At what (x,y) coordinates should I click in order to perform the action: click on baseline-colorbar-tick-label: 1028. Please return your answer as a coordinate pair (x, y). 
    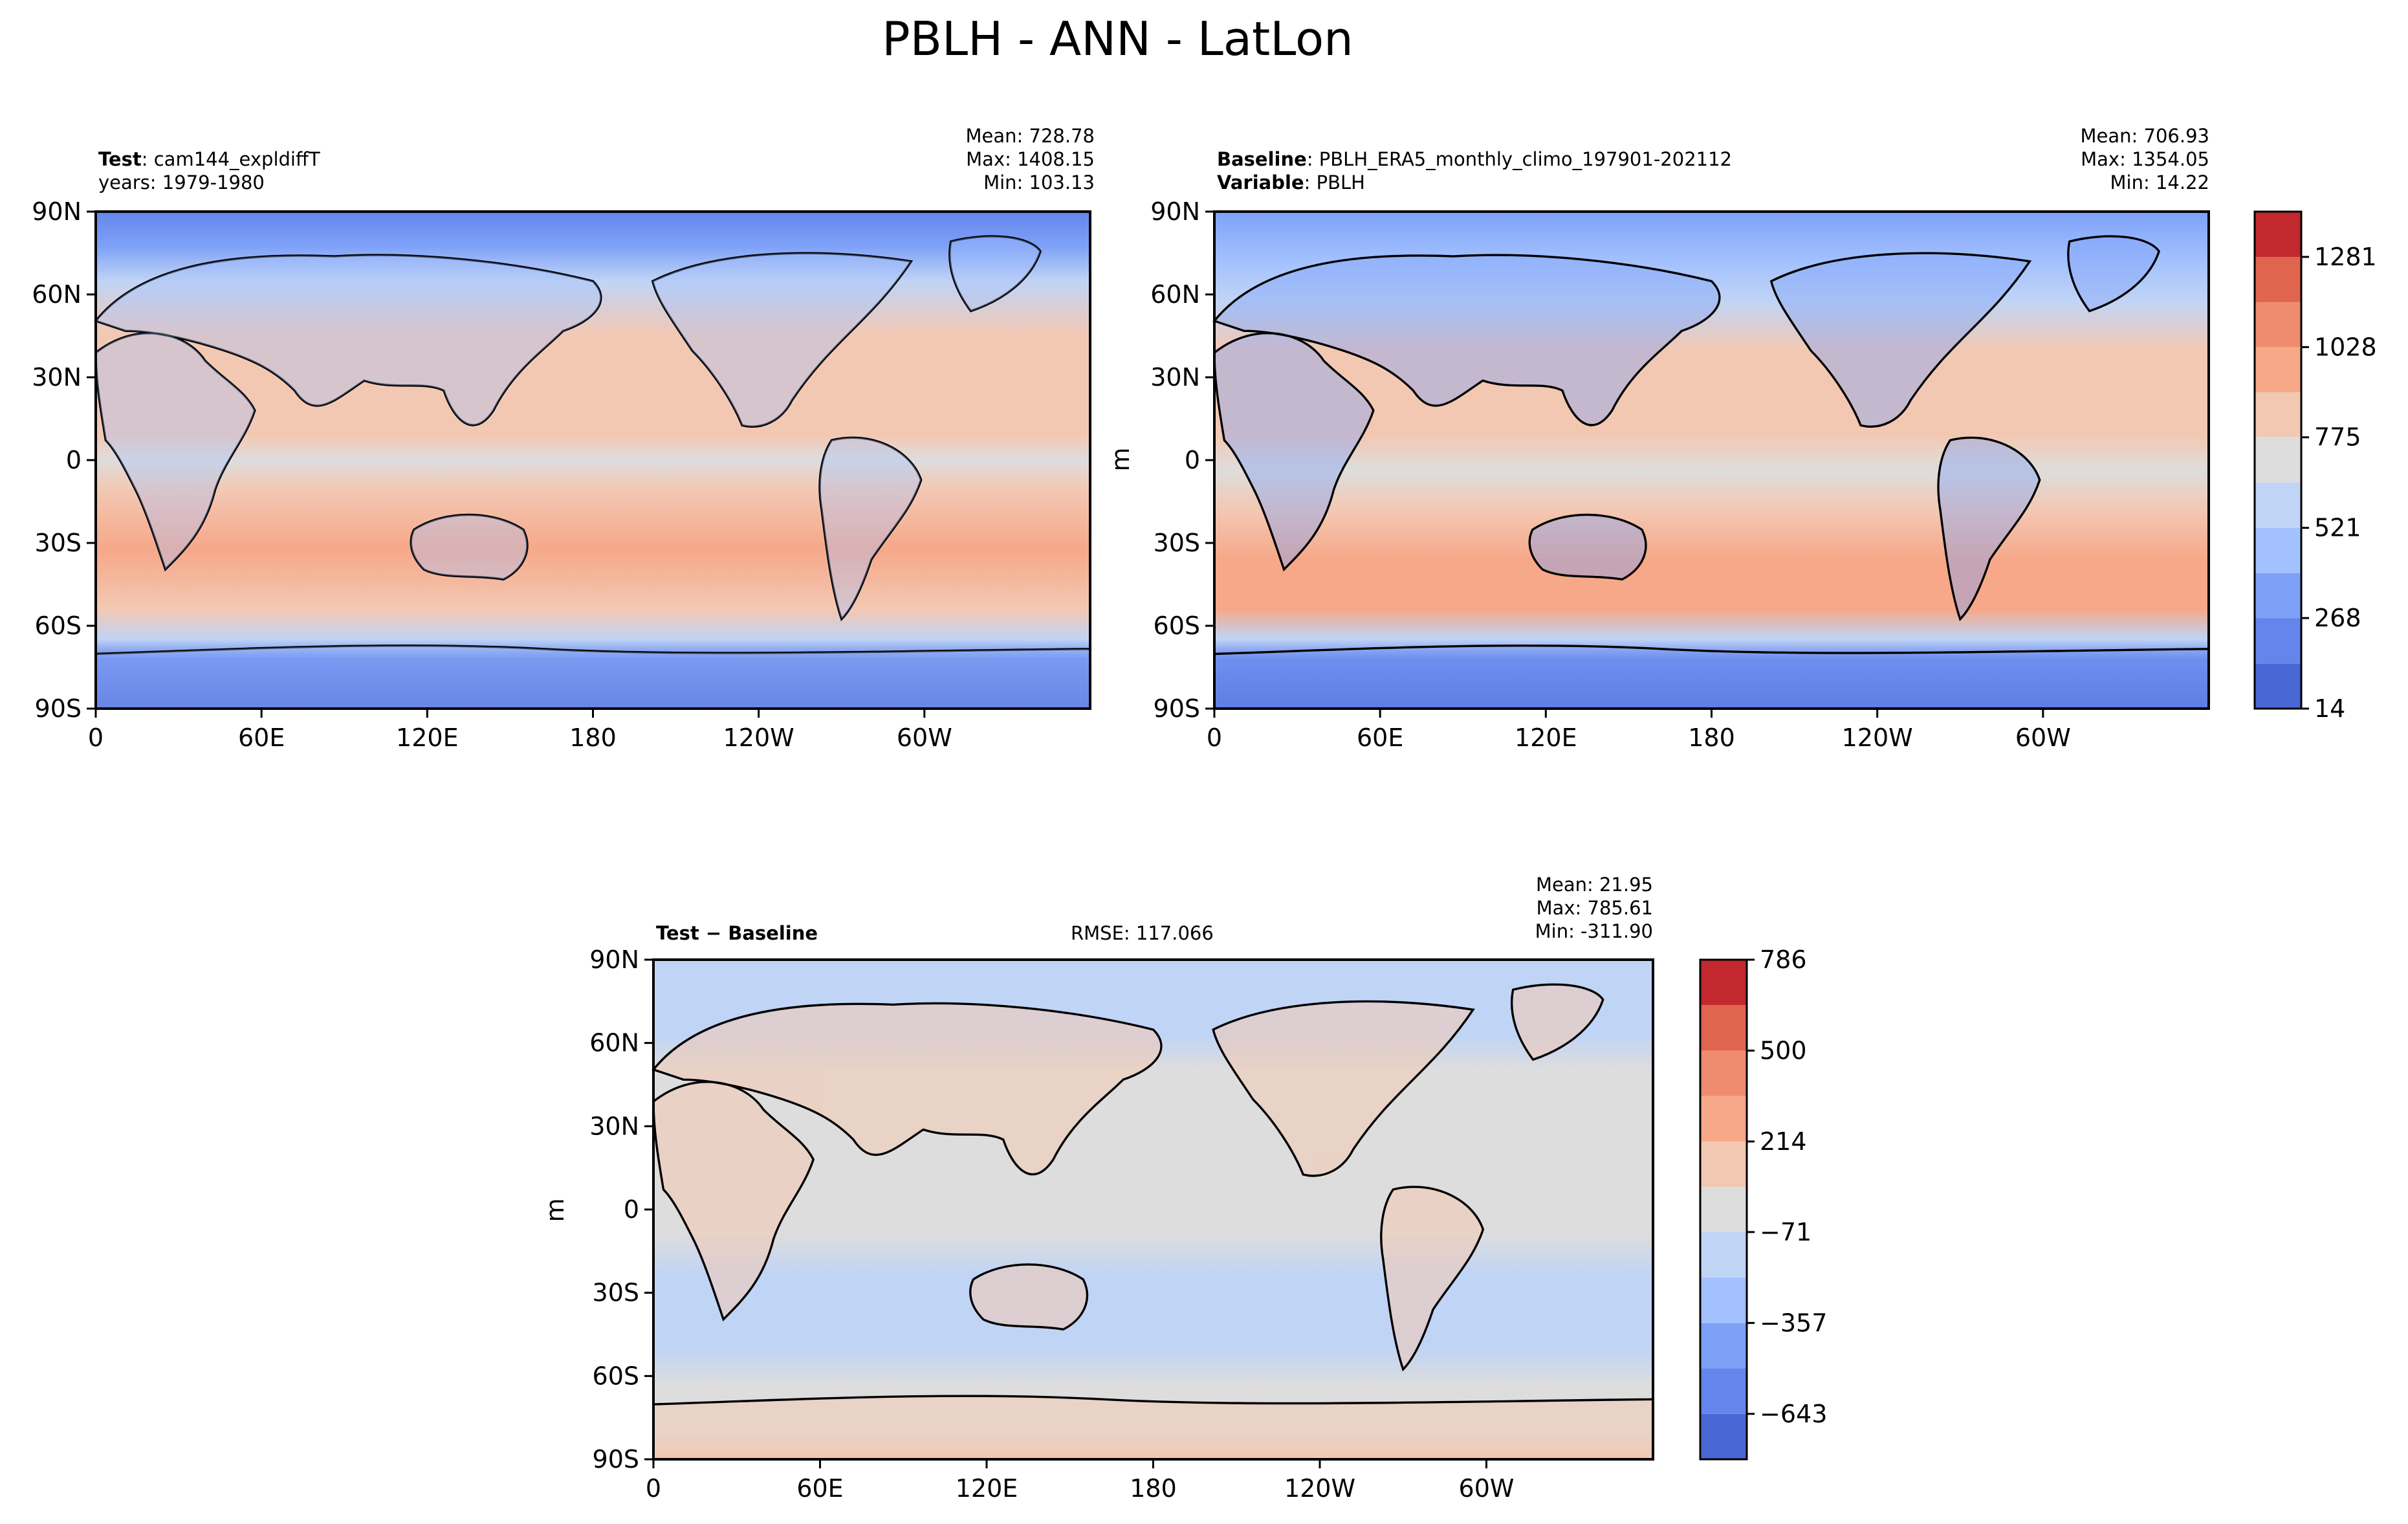
    Looking at the image, I should click on (2345, 347).